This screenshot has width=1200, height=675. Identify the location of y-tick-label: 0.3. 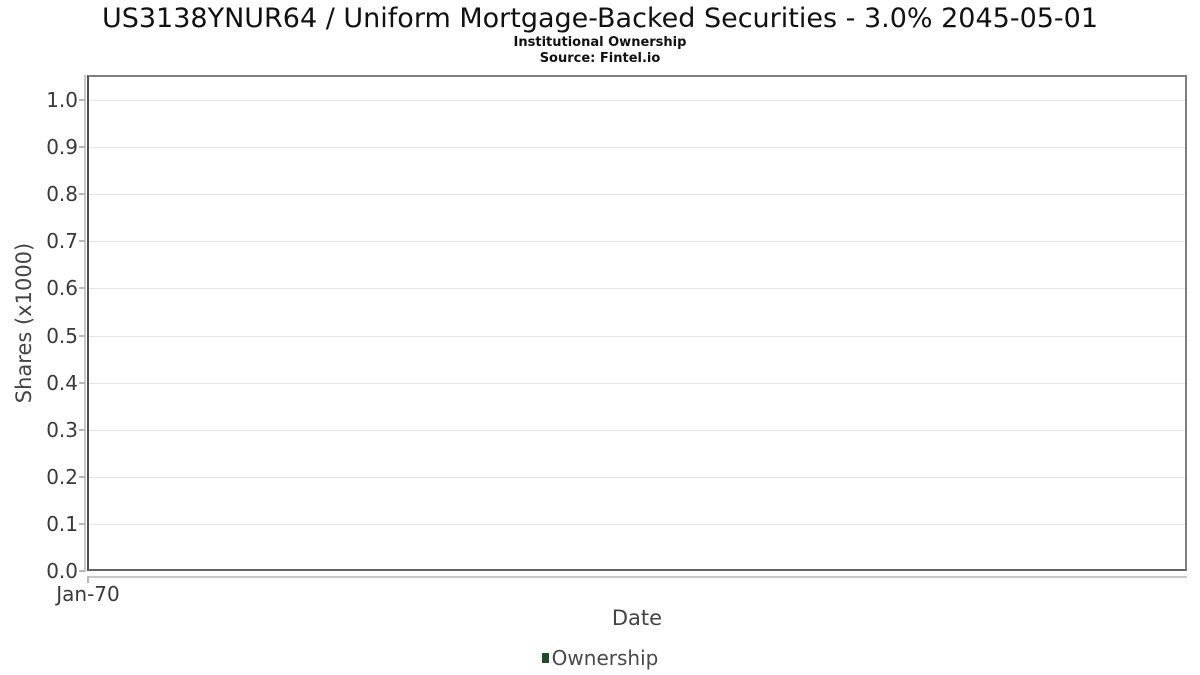
(62, 429).